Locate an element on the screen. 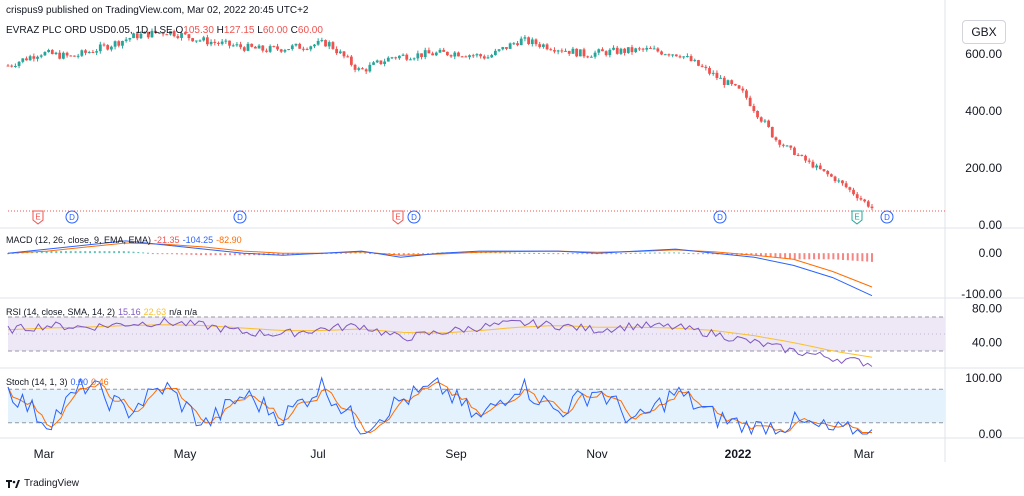  macd-tick-label: -100.00 is located at coordinates (981, 294).